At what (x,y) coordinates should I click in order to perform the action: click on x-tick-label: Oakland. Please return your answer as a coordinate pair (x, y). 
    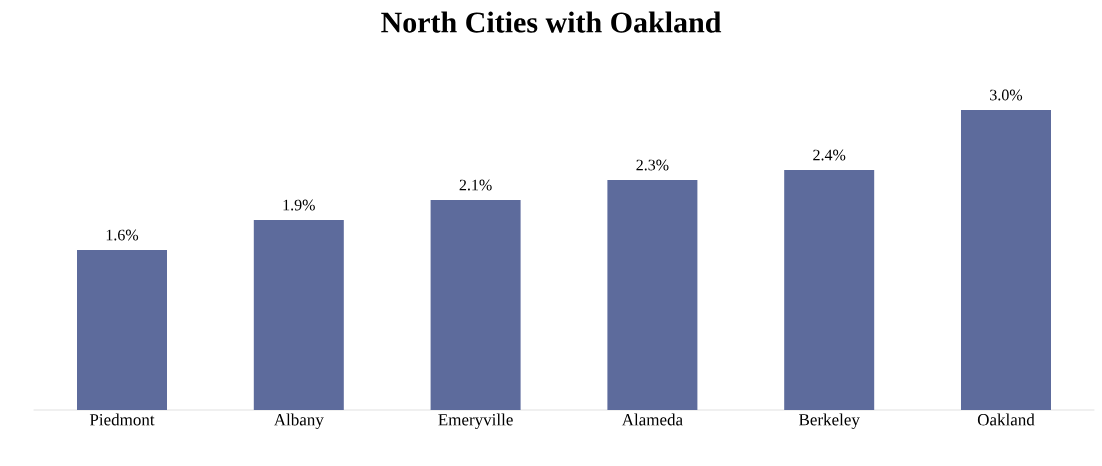
    Looking at the image, I should click on (1006, 419).